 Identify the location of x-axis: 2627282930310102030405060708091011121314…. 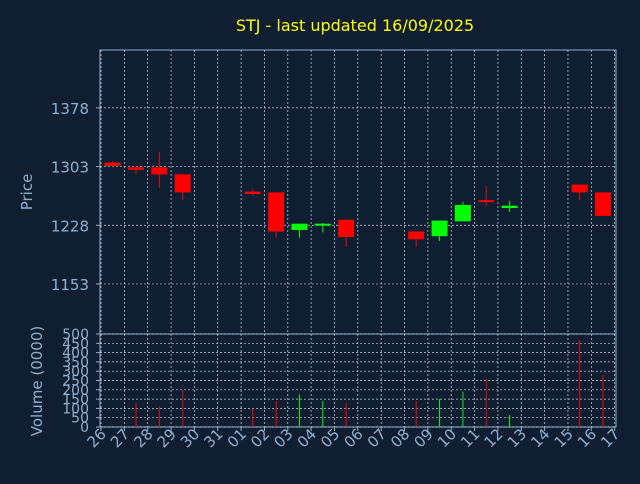
(354, 438).